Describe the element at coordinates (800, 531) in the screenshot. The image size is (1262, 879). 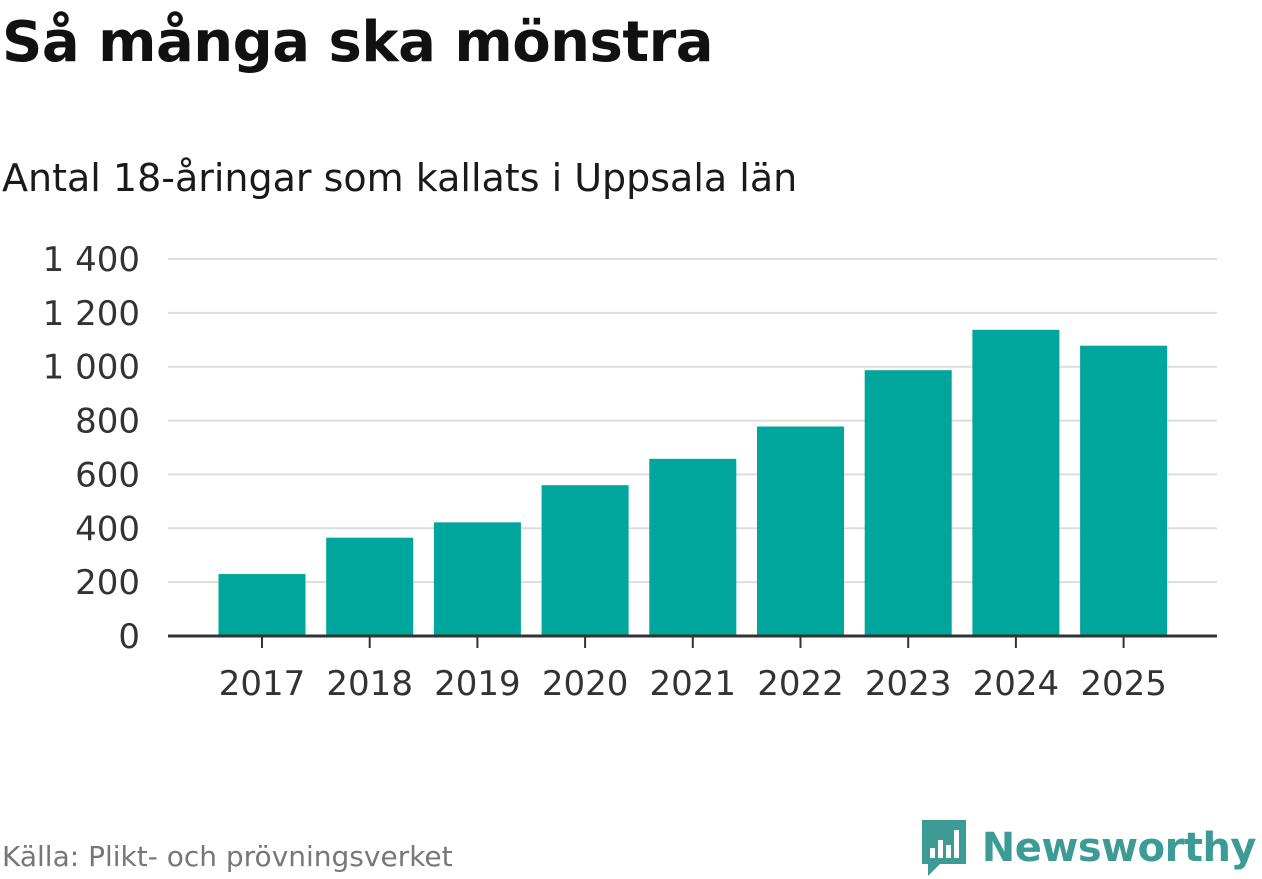
I see `bar-2022` at that location.